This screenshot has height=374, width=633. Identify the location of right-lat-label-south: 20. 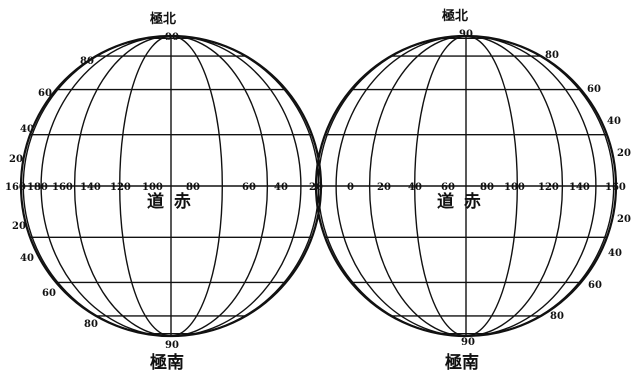
(624, 219).